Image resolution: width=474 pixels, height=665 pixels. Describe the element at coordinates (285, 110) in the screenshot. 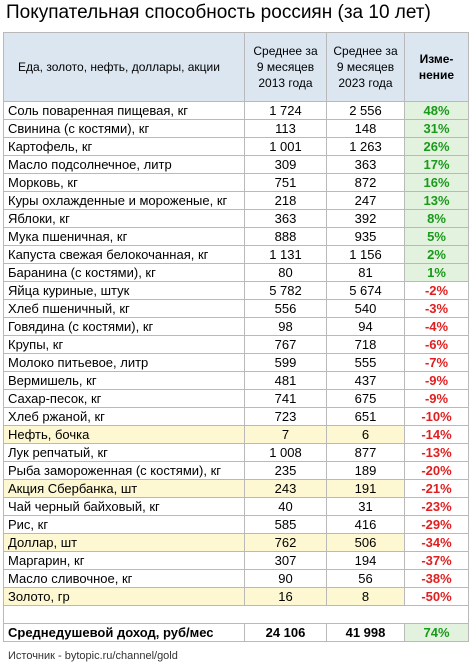

I see `row-value-2013: 1 724` at that location.